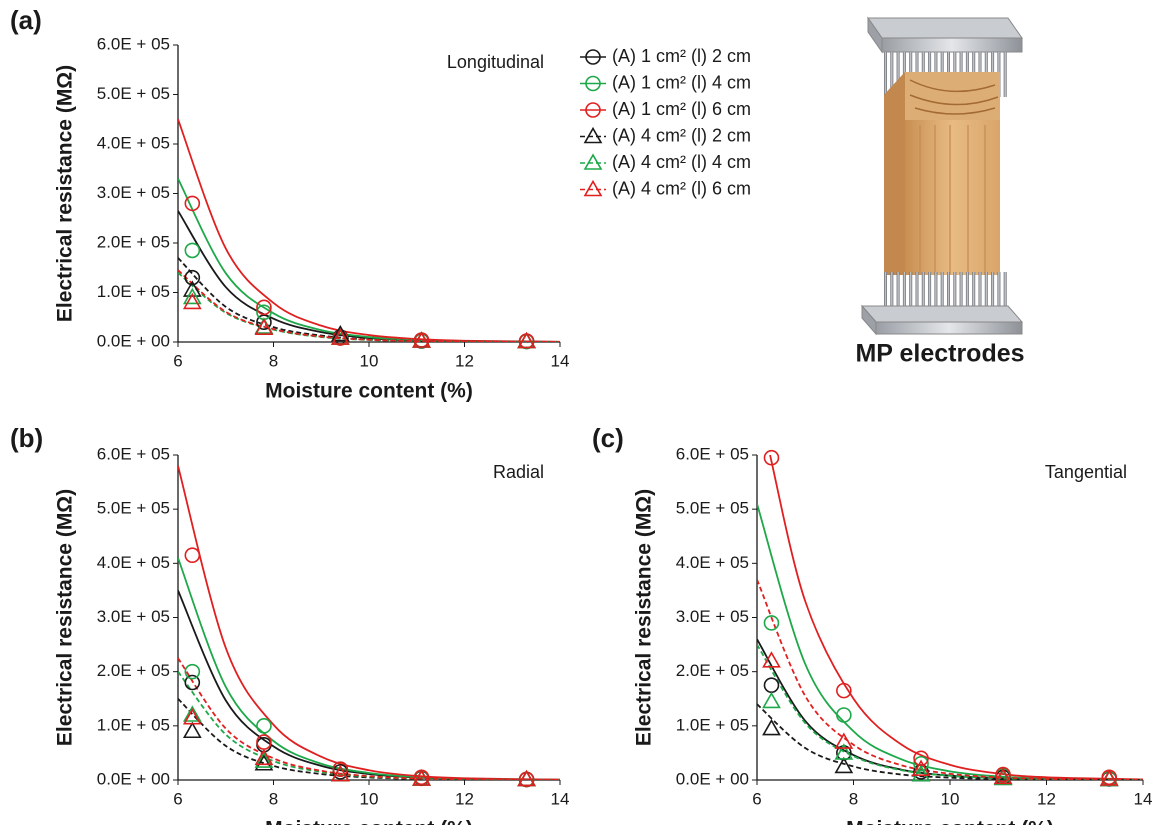  Describe the element at coordinates (26, 20) in the screenshot. I see `panel-label: (a)` at that location.